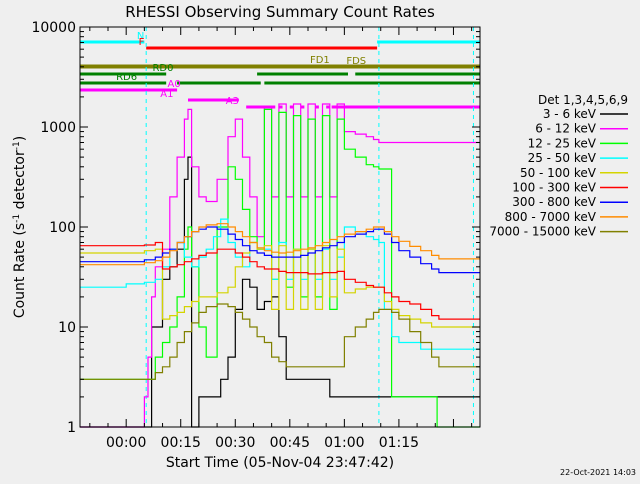 The width and height of the screenshot is (640, 484). Describe the element at coordinates (570, 114) in the screenshot. I see `legend-label-3-6-kev: 3 - 6 keV` at that location.